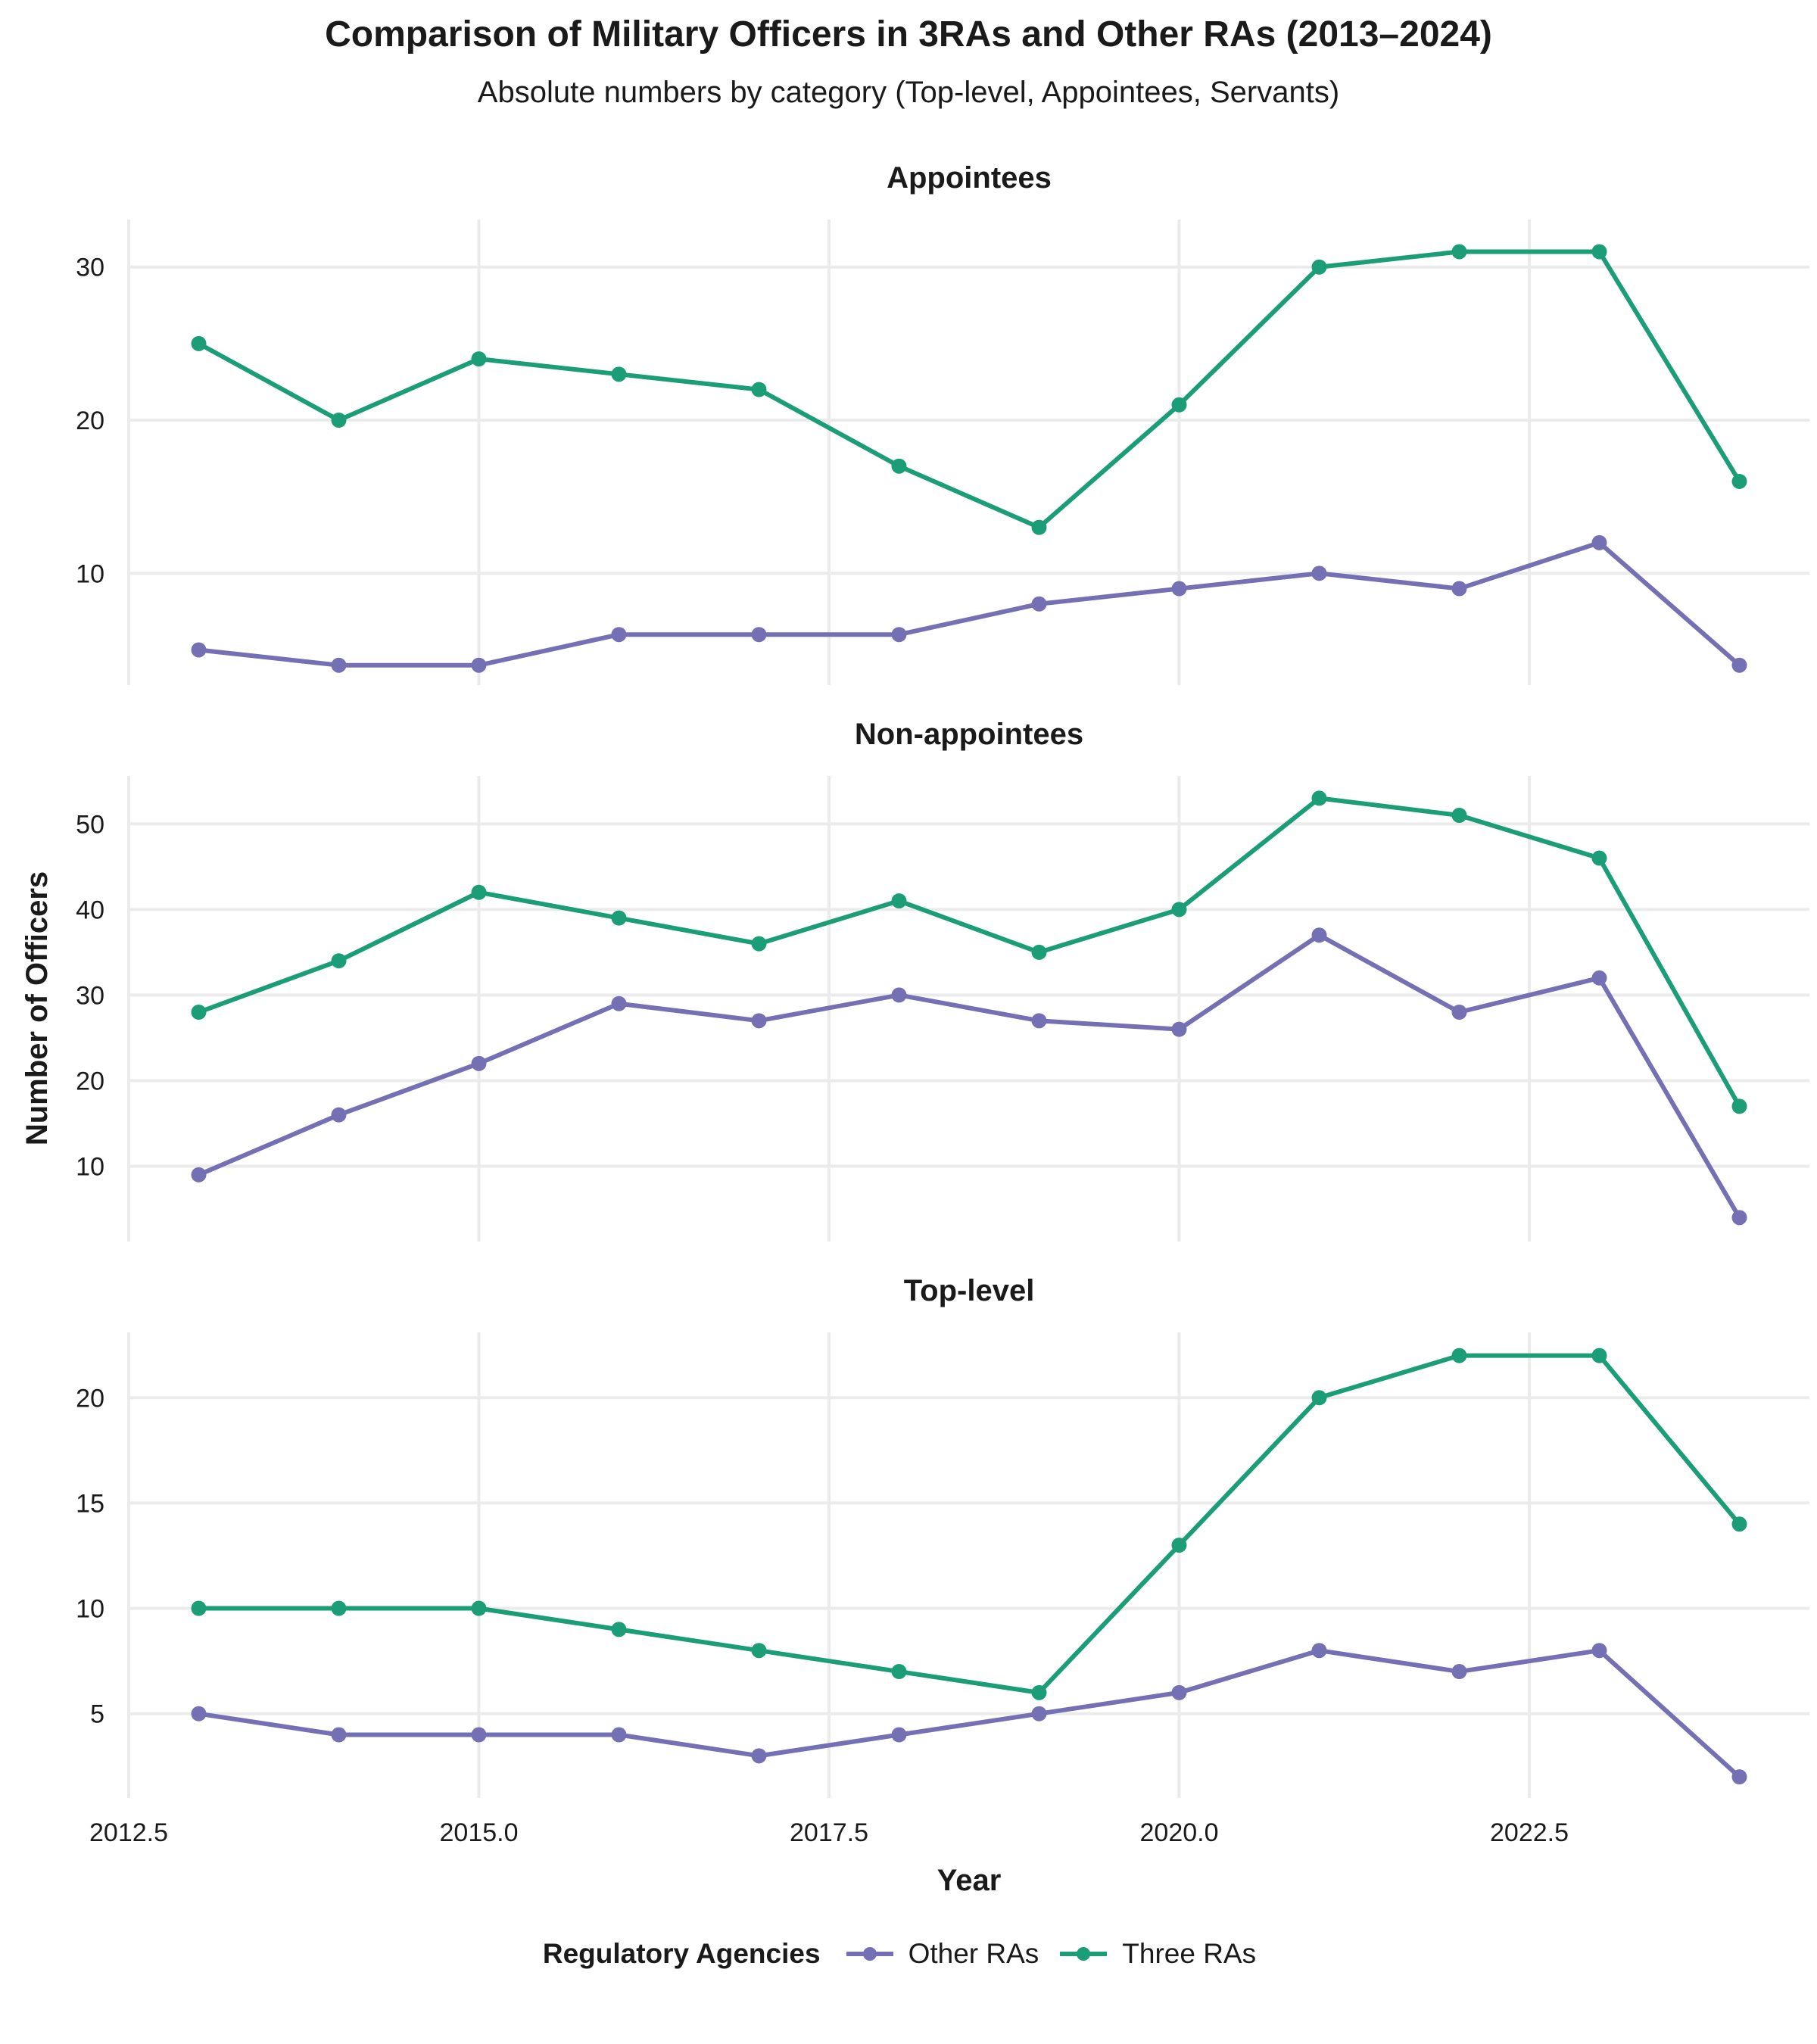 The image size is (1817, 2044). What do you see at coordinates (90, 910) in the screenshot?
I see `y-tick-label: 40` at bounding box center [90, 910].